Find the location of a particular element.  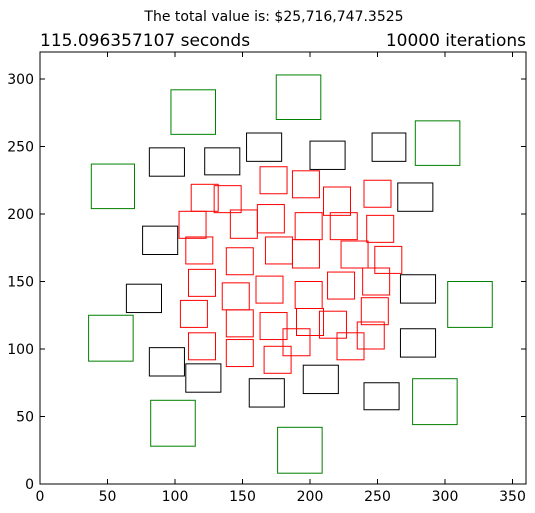

x-tick-label: 200 is located at coordinates (310, 497).